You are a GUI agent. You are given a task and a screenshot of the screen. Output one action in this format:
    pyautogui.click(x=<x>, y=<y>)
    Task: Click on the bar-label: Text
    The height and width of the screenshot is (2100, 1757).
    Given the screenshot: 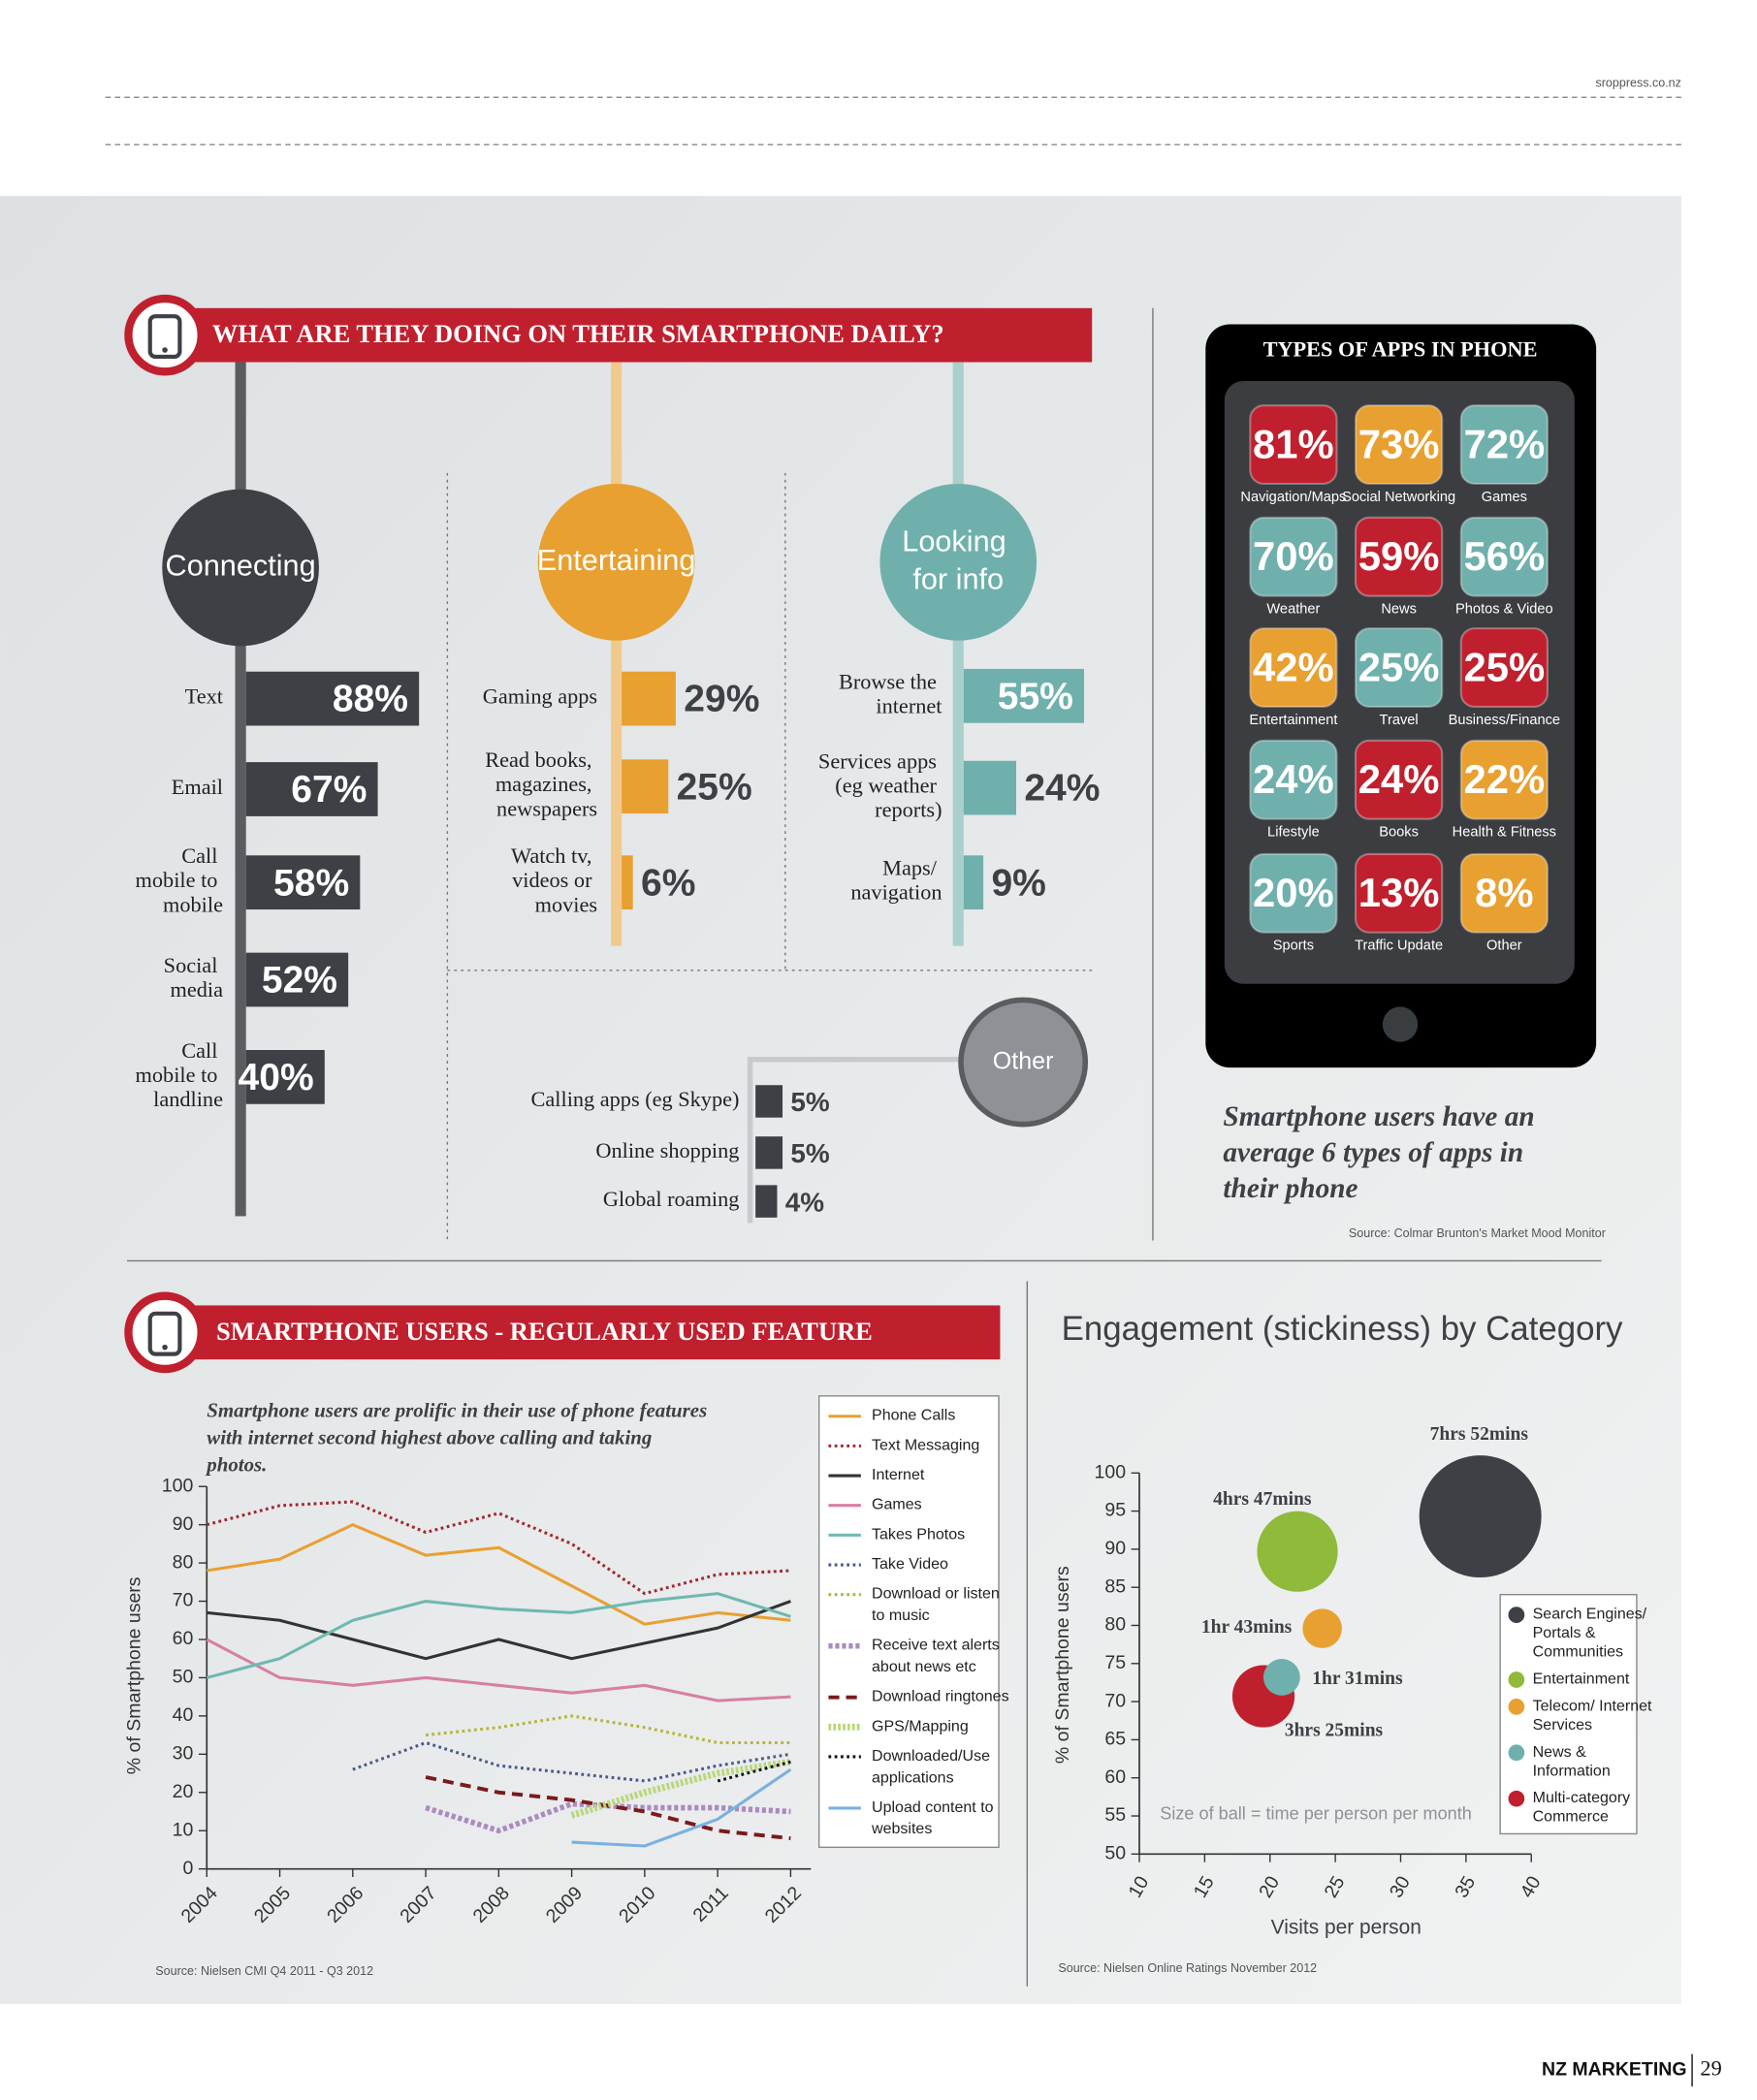 What is the action you would take?
    pyautogui.click(x=204, y=696)
    